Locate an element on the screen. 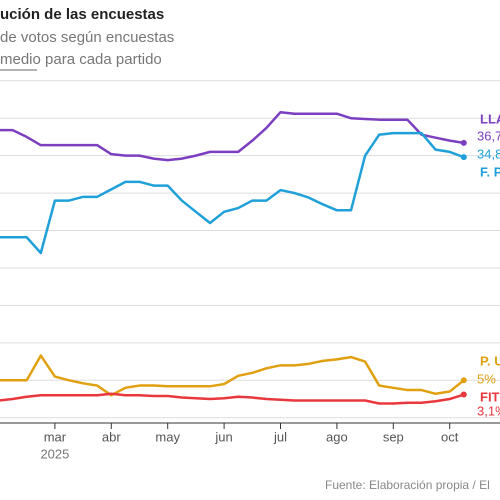 This screenshot has width=500, height=500. subtitle: de votos según encuestas is located at coordinates (87, 37).